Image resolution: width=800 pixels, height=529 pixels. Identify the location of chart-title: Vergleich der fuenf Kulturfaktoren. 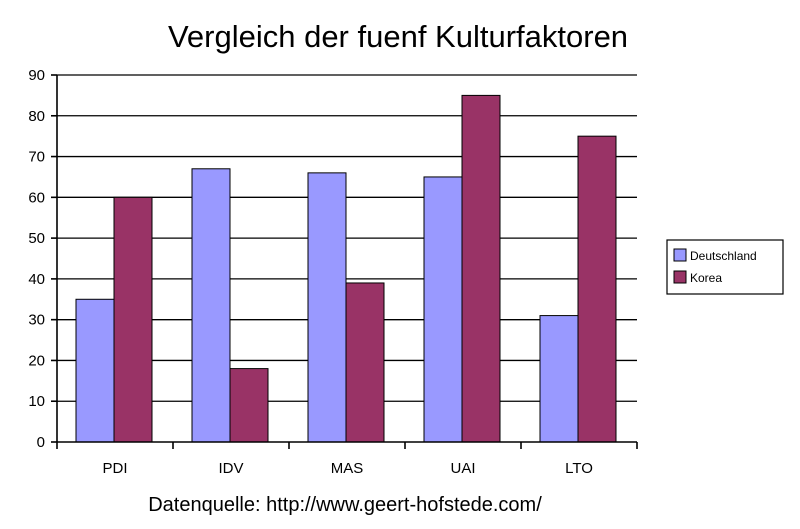
(398, 36).